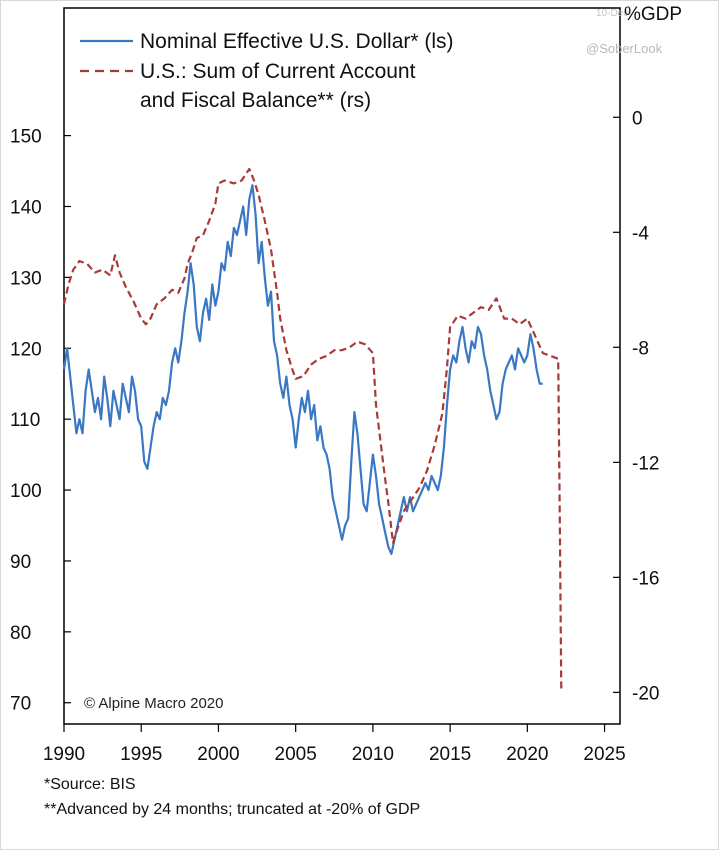 Image resolution: width=719 pixels, height=850 pixels. Describe the element at coordinates (25, 420) in the screenshot. I see `left-tick-label: 110` at that location.